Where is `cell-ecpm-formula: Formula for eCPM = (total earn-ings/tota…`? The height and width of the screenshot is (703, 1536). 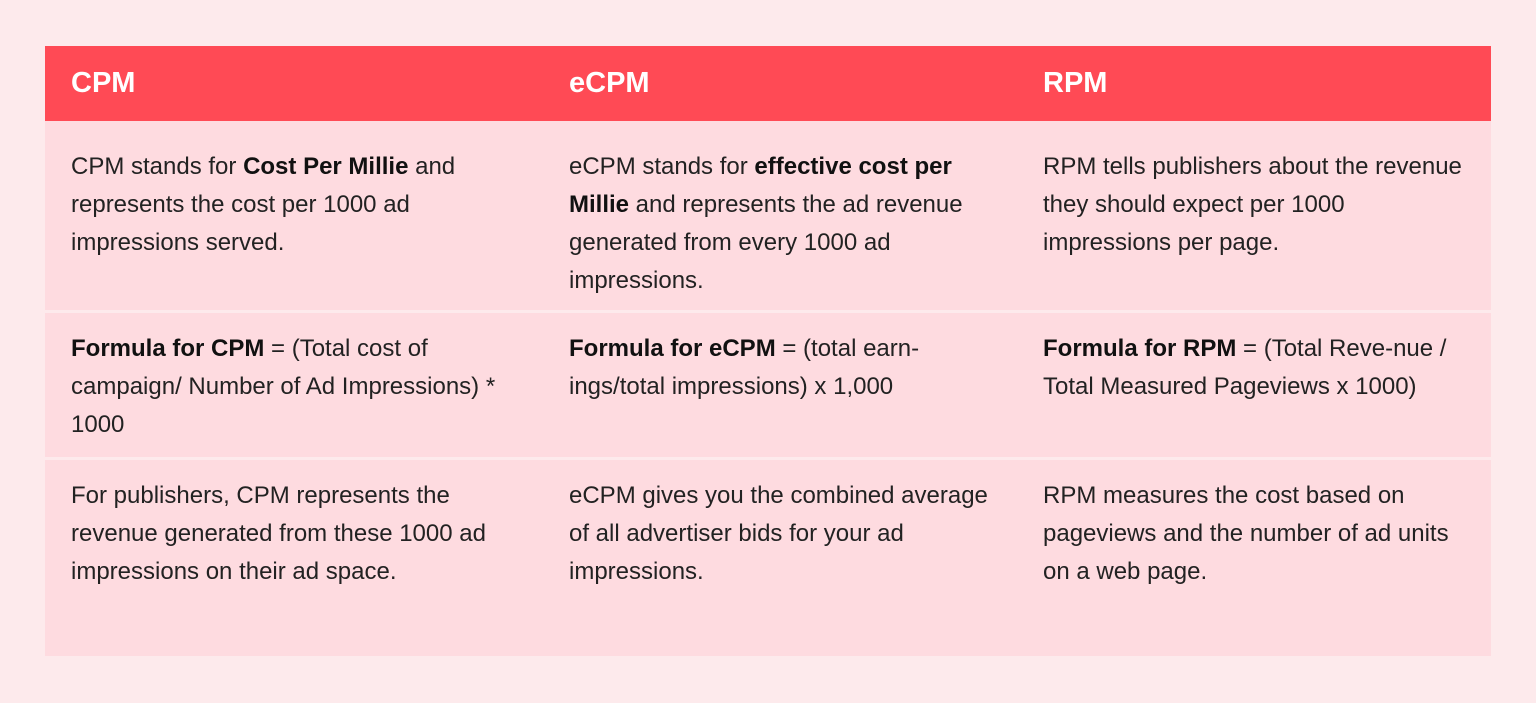
cell-ecpm-formula: Formula for eCPM = (total earn-ings/tota… is located at coordinates (744, 367).